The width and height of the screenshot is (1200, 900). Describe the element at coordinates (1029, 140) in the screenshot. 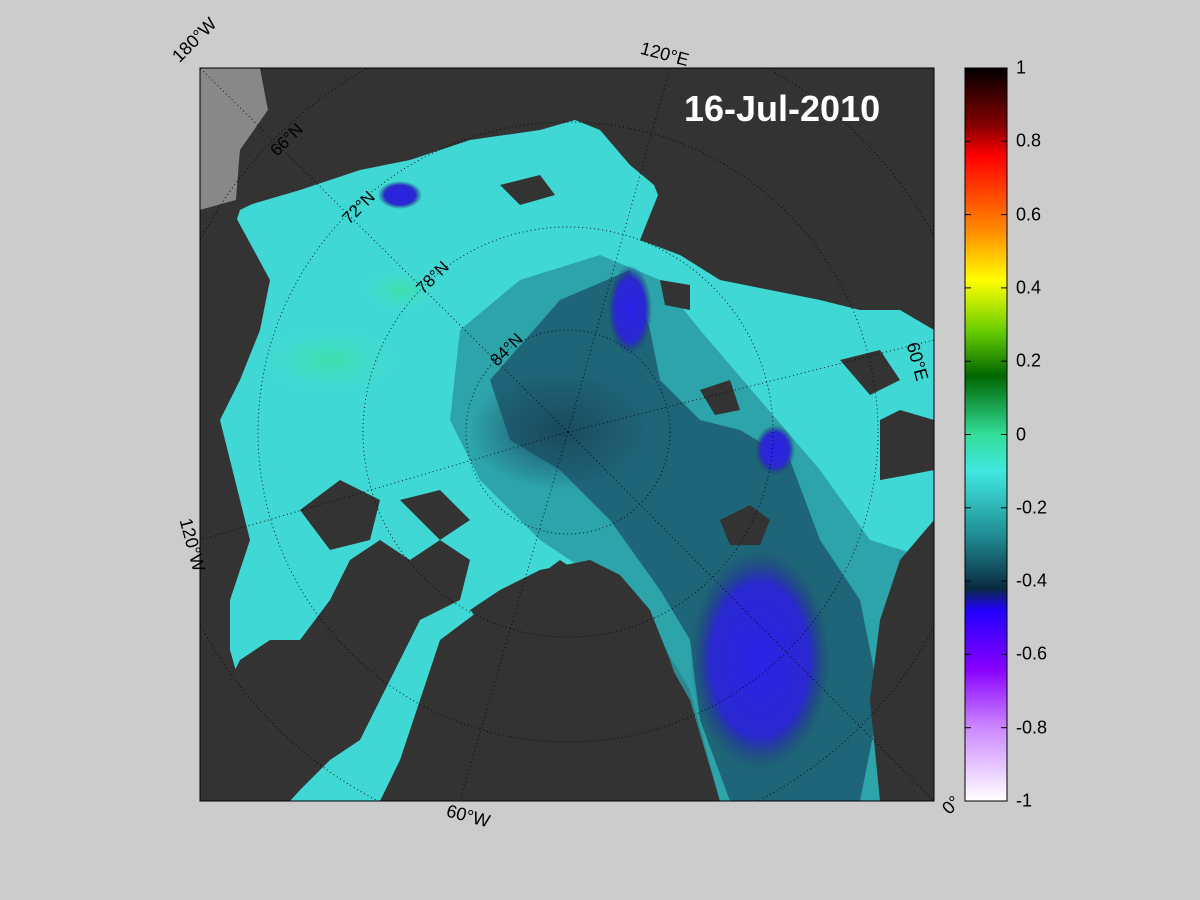

I see `colorbar-tick-label: 0.8` at that location.